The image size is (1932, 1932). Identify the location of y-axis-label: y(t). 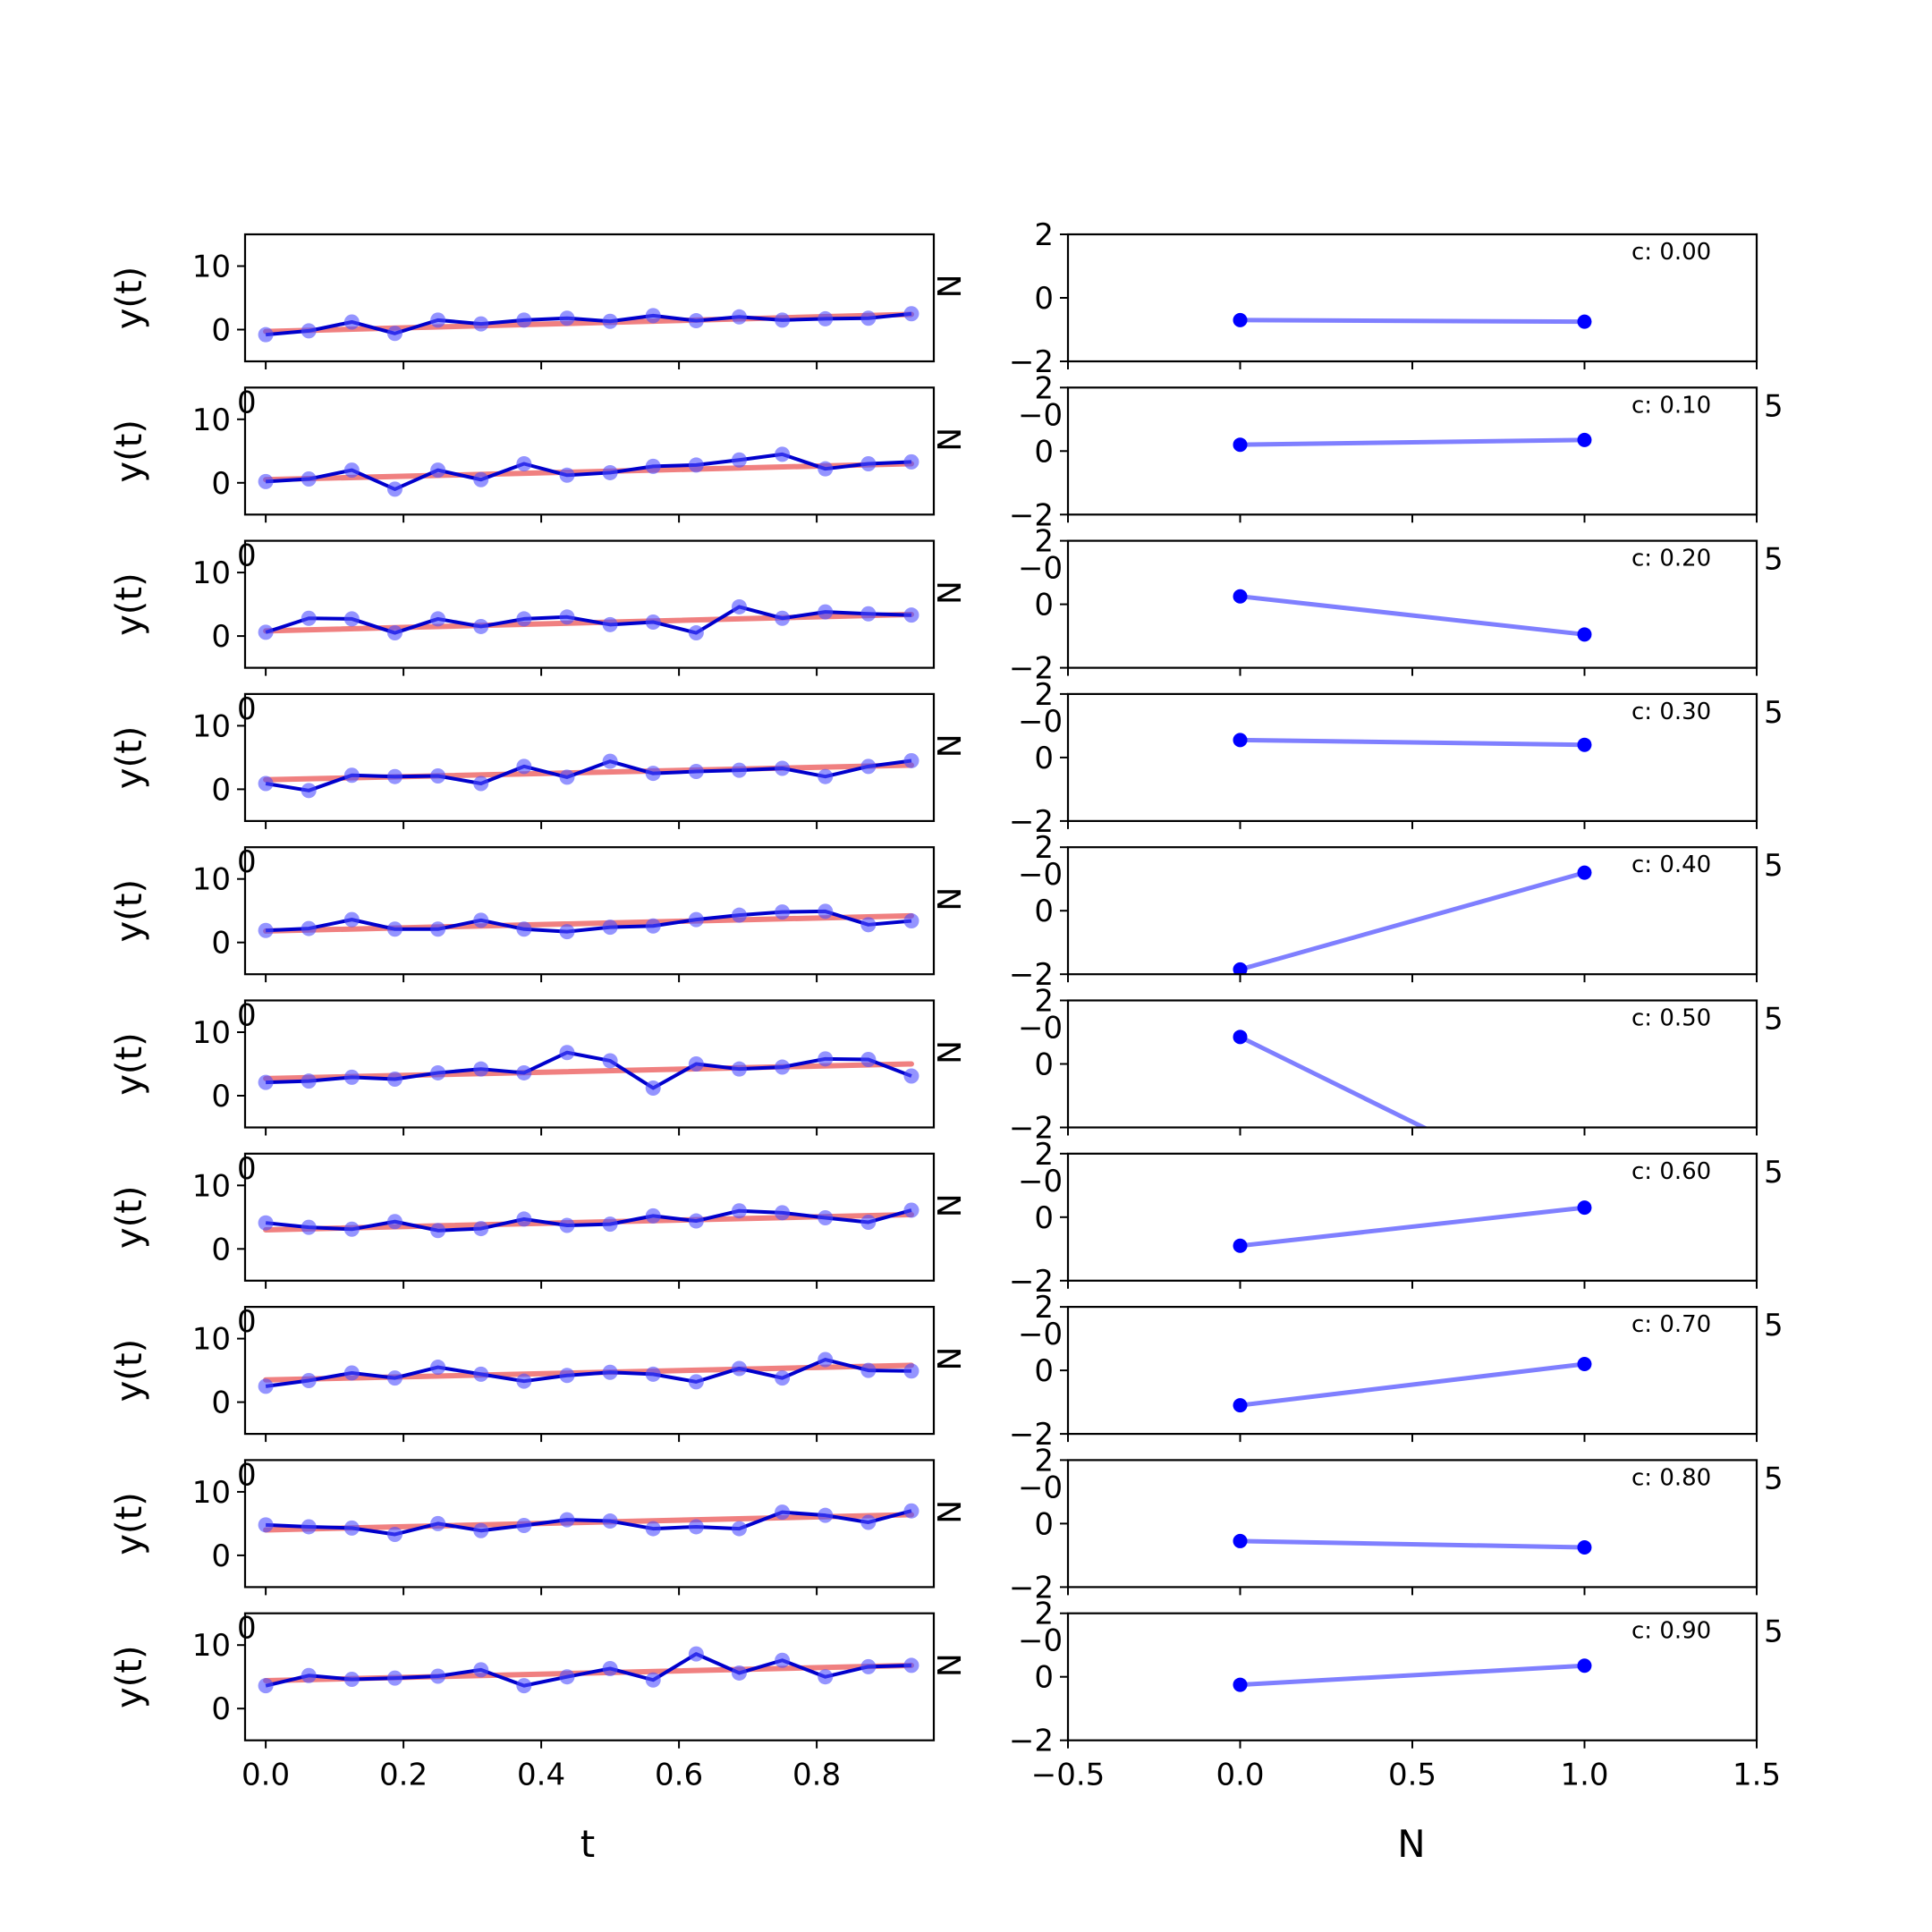
(129, 1064).